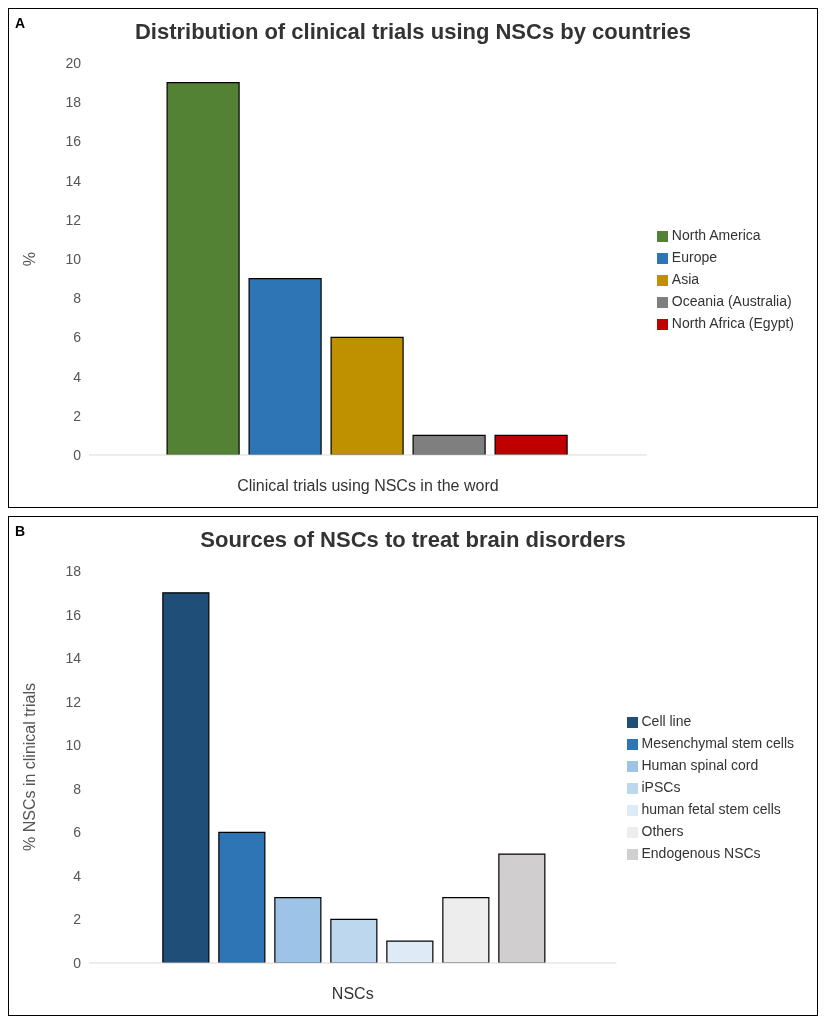  Describe the element at coordinates (716, 235) in the screenshot. I see `legend-label: North America` at that location.